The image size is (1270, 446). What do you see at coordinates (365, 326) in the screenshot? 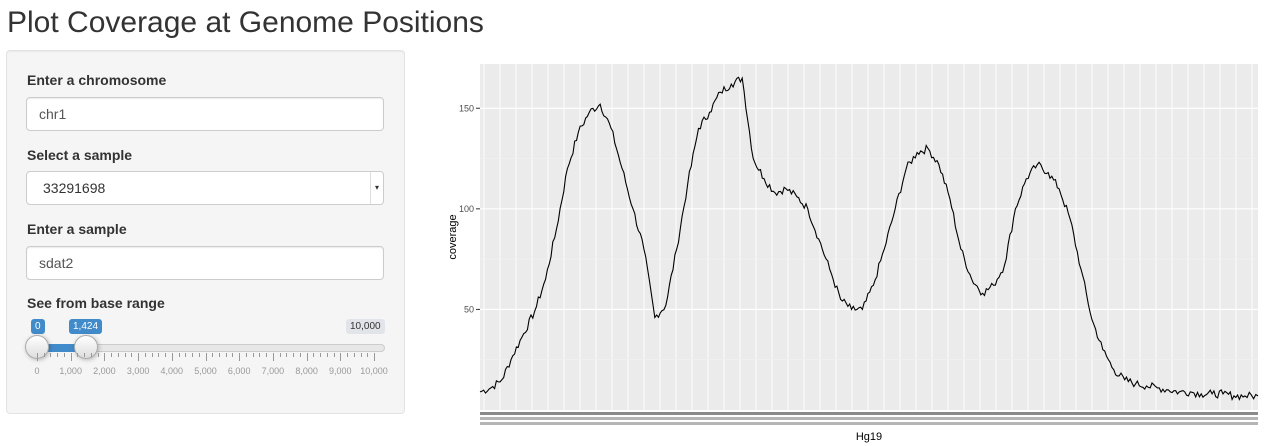
I see `range-max-badge: 10,000` at bounding box center [365, 326].